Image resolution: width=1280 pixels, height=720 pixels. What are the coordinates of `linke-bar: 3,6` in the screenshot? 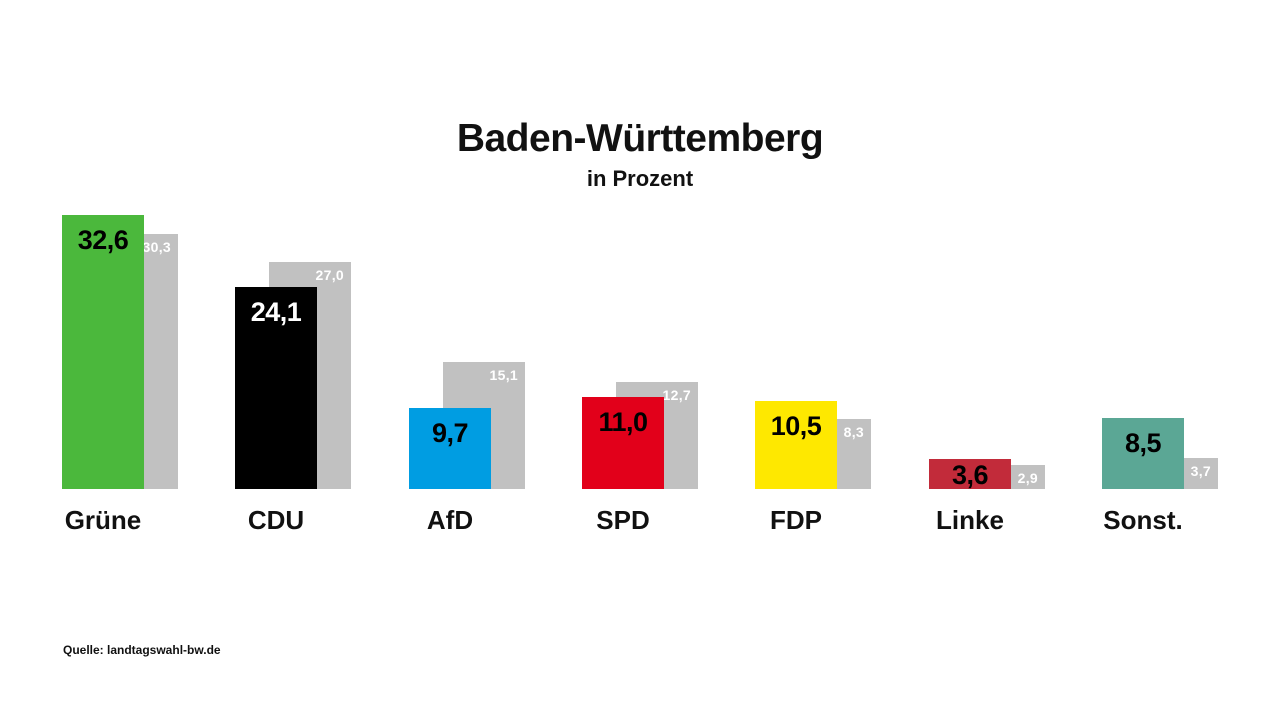 It's located at (970, 474).